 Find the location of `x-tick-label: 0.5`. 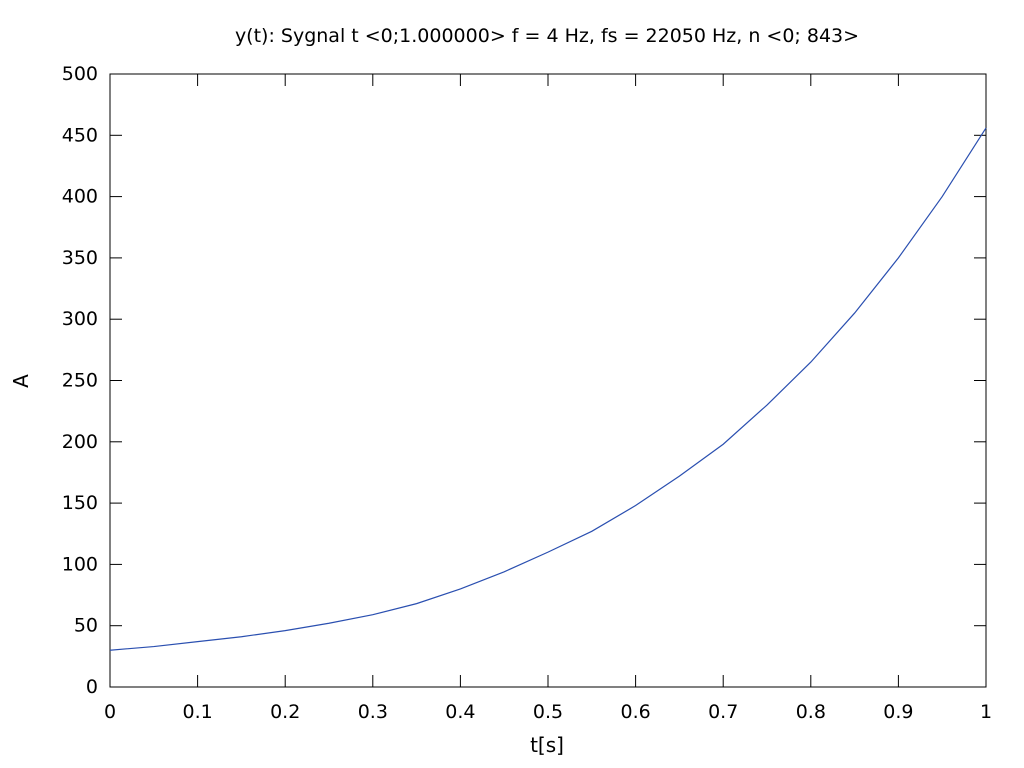

x-tick-label: 0.5 is located at coordinates (548, 712).